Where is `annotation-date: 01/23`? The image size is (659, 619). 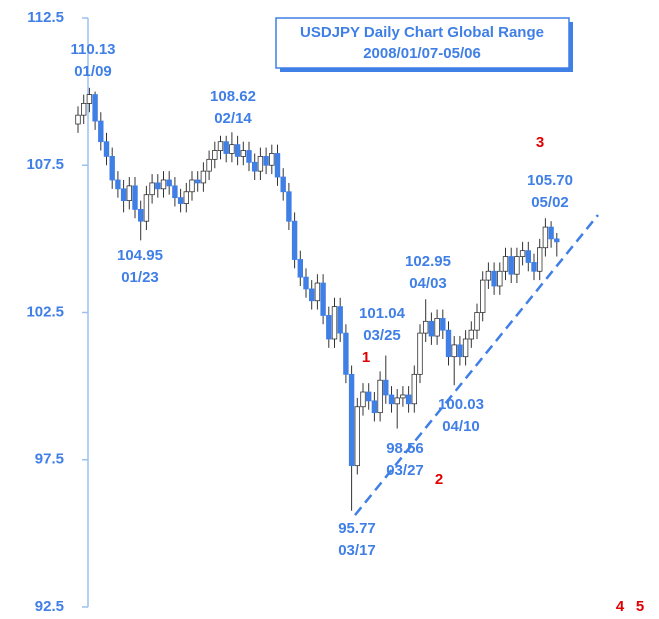
annotation-date: 01/23 is located at coordinates (140, 277).